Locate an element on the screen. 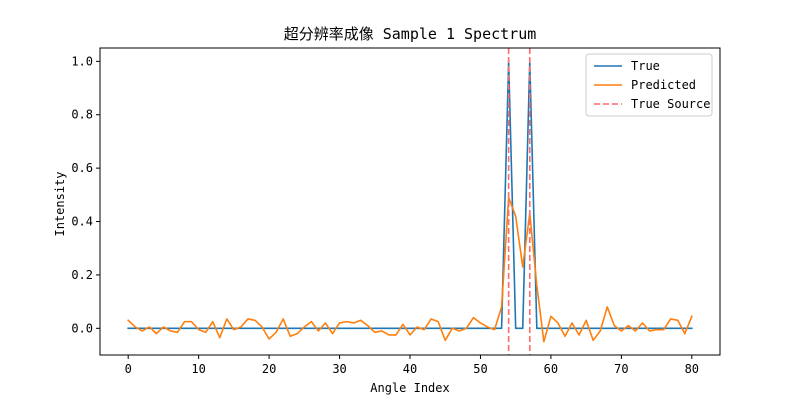 This screenshot has height=400, width=800. x-axis-label: Angle Index is located at coordinates (409, 388).